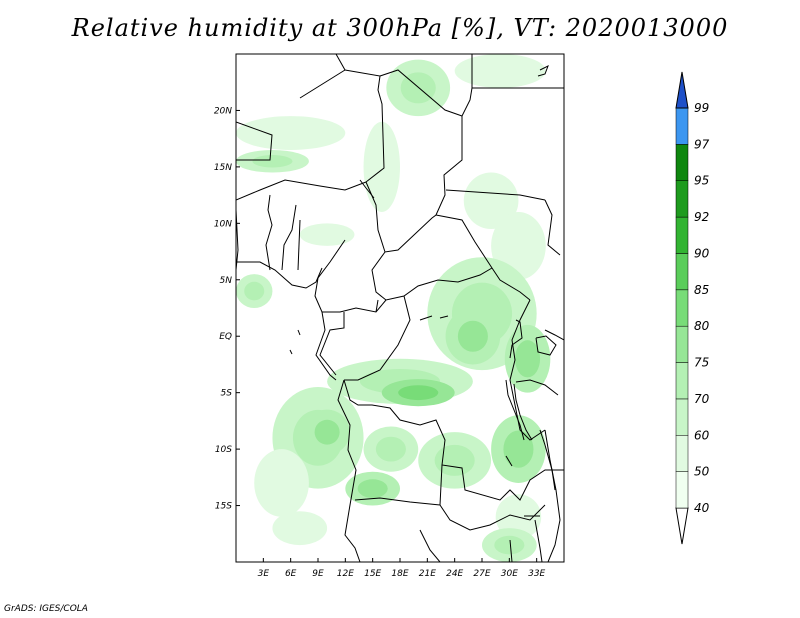 This screenshot has width=800, height=618. Describe the element at coordinates (291, 574) in the screenshot. I see `lon-tick-label: 6E` at that location.